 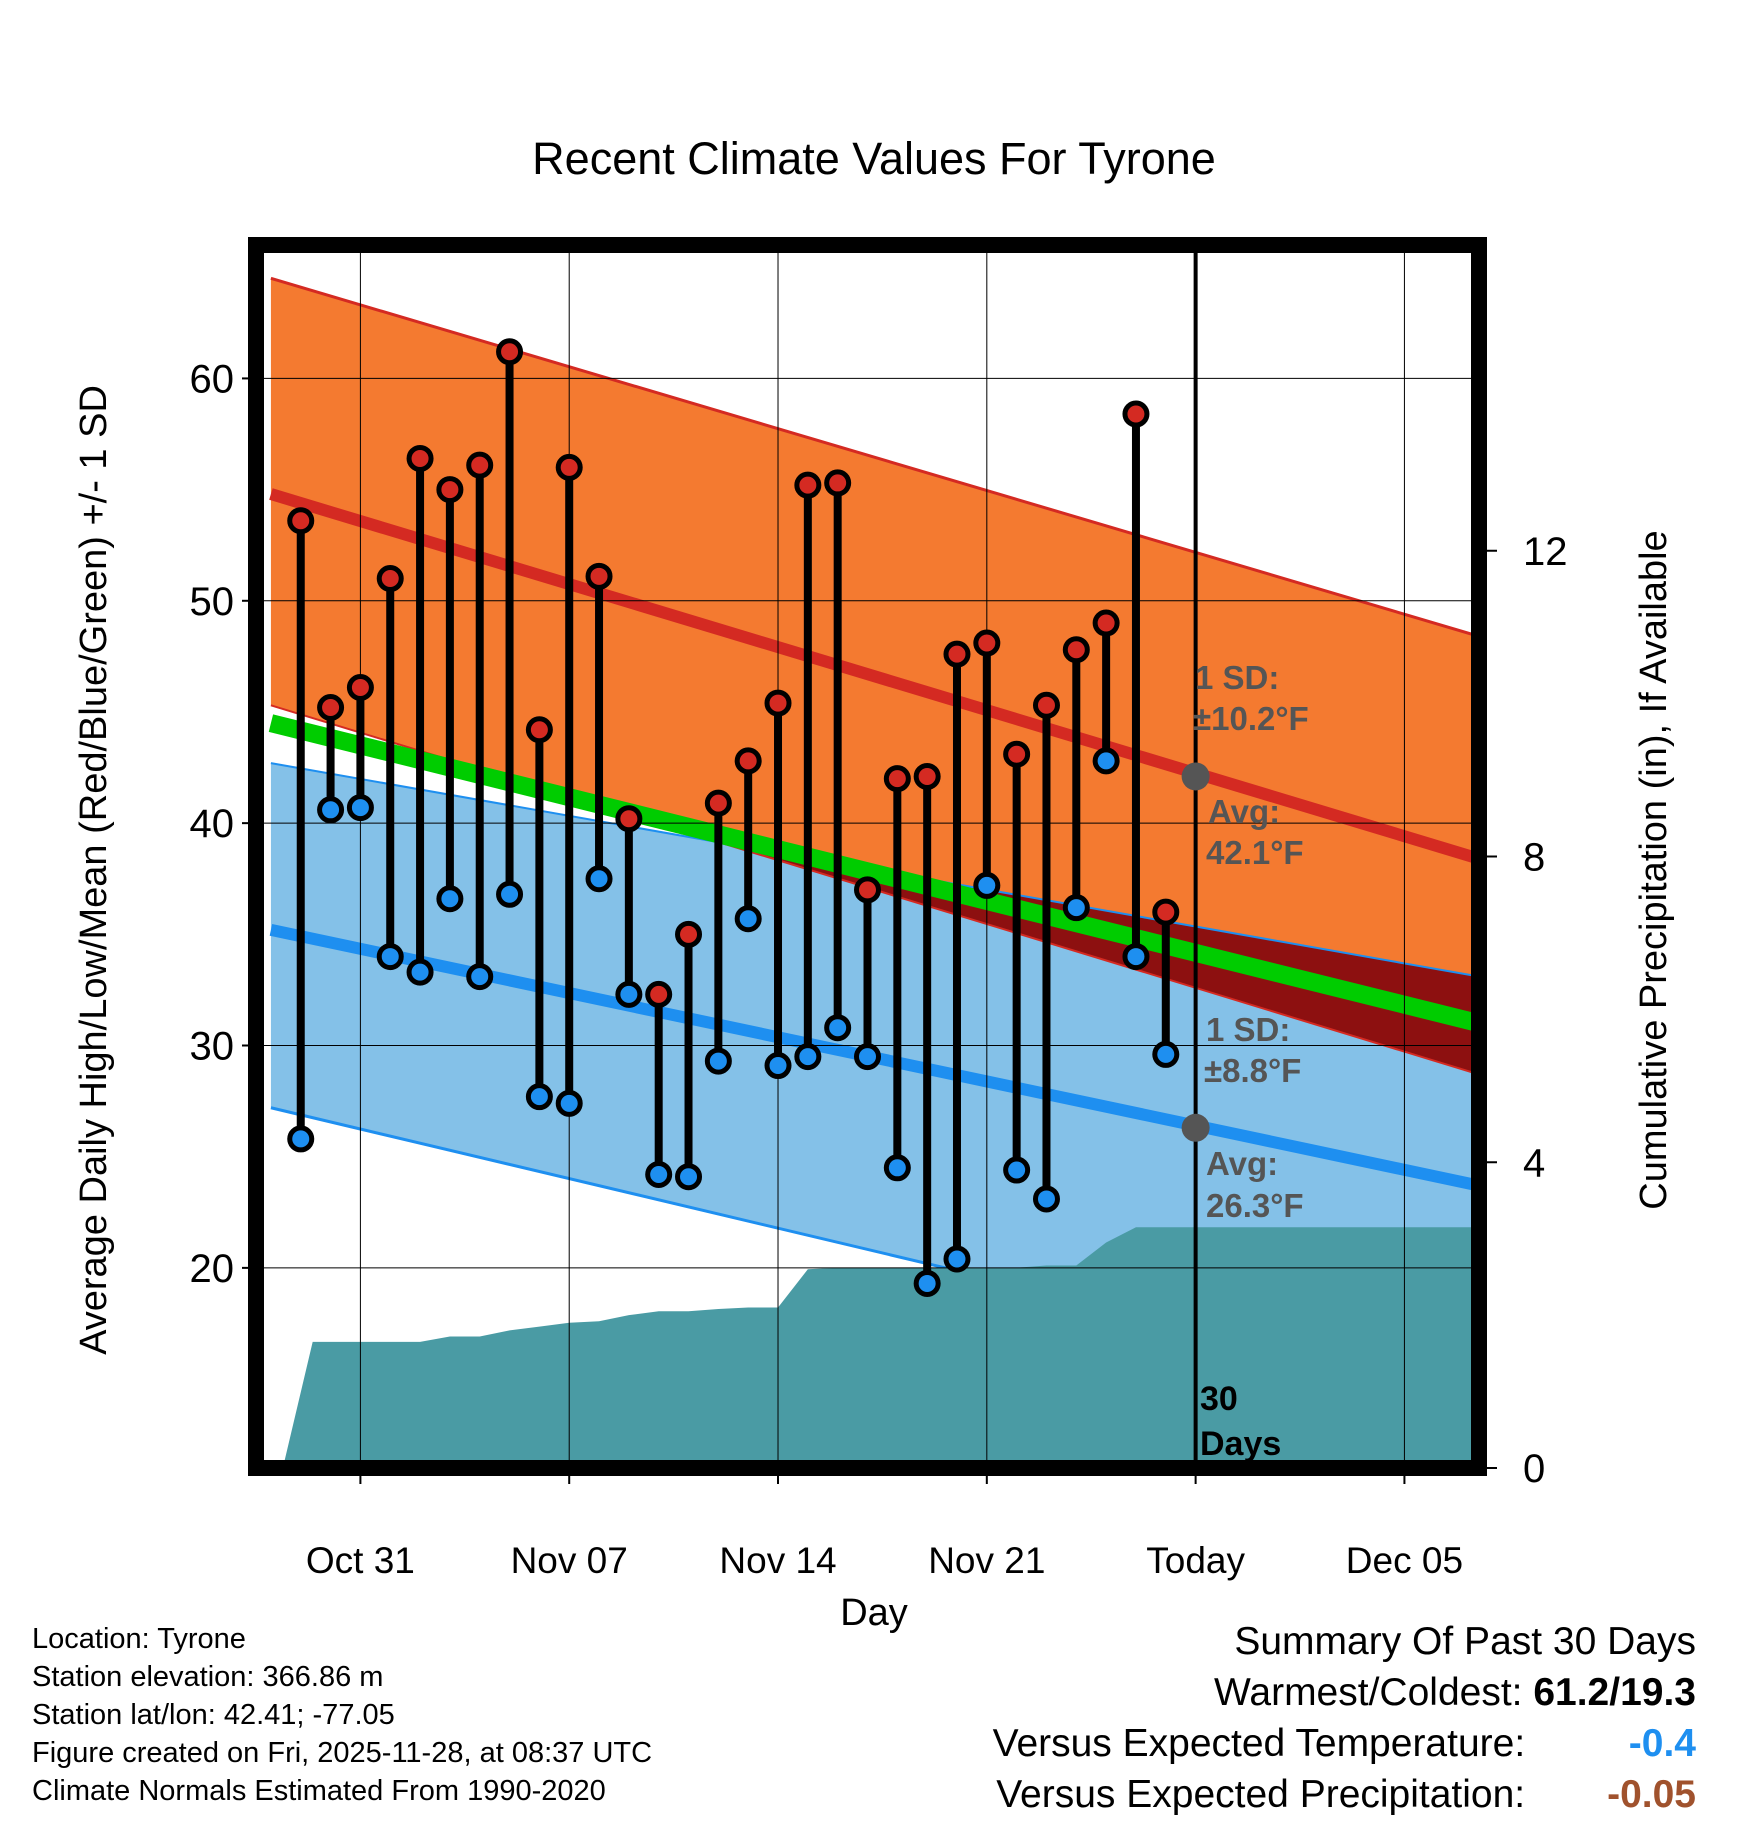 What do you see at coordinates (1534, 1469) in the screenshot?
I see `y2-tick-label: 0` at bounding box center [1534, 1469].